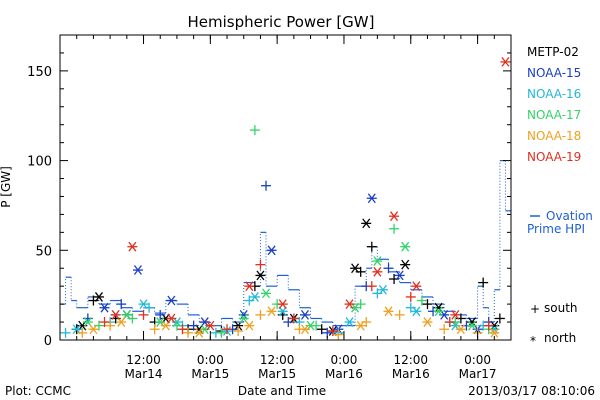 The image size is (600, 400). Describe the element at coordinates (282, 391) in the screenshot. I see `x-axis-label: Date and Time` at that location.